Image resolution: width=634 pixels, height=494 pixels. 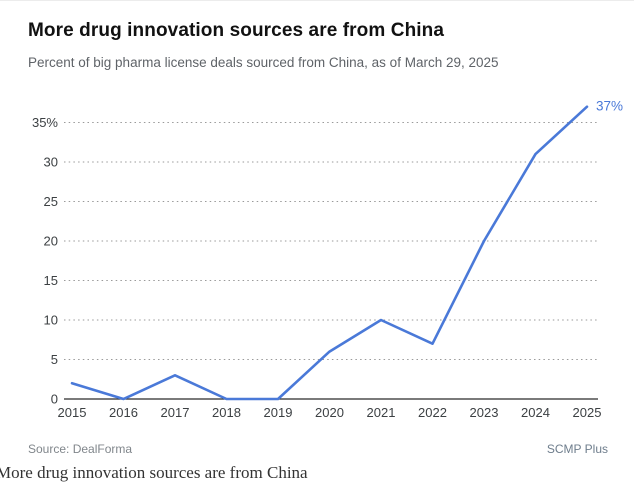 What do you see at coordinates (226, 412) in the screenshot?
I see `x-axis-label: 2018` at bounding box center [226, 412].